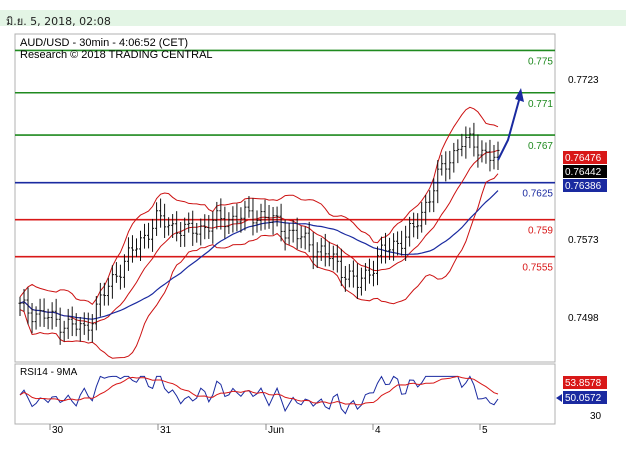 The height and width of the screenshot is (452, 626). Describe the element at coordinates (313, 19) in the screenshot. I see `status-bar: มิ.ย. 5, 2018, 02:08` at that location.